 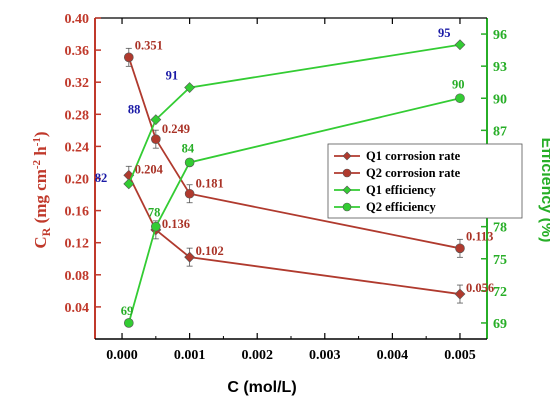 What do you see at coordinates (500, 324) in the screenshot?
I see `y-right-tick-label: 69` at bounding box center [500, 324].